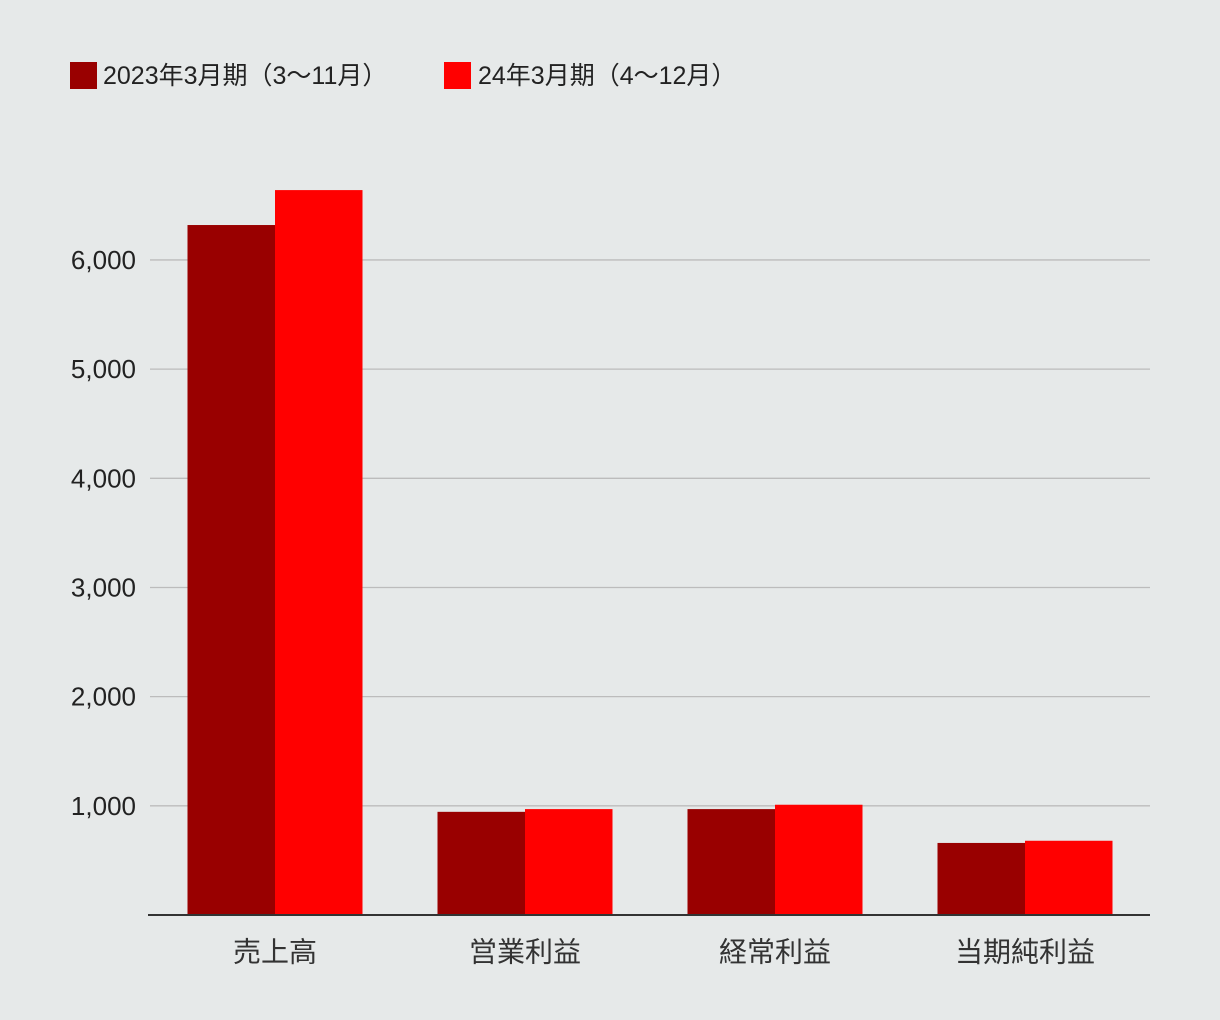 The image size is (1220, 1020). What do you see at coordinates (275, 952) in the screenshot?
I see `x-tick-label: 売上高` at bounding box center [275, 952].